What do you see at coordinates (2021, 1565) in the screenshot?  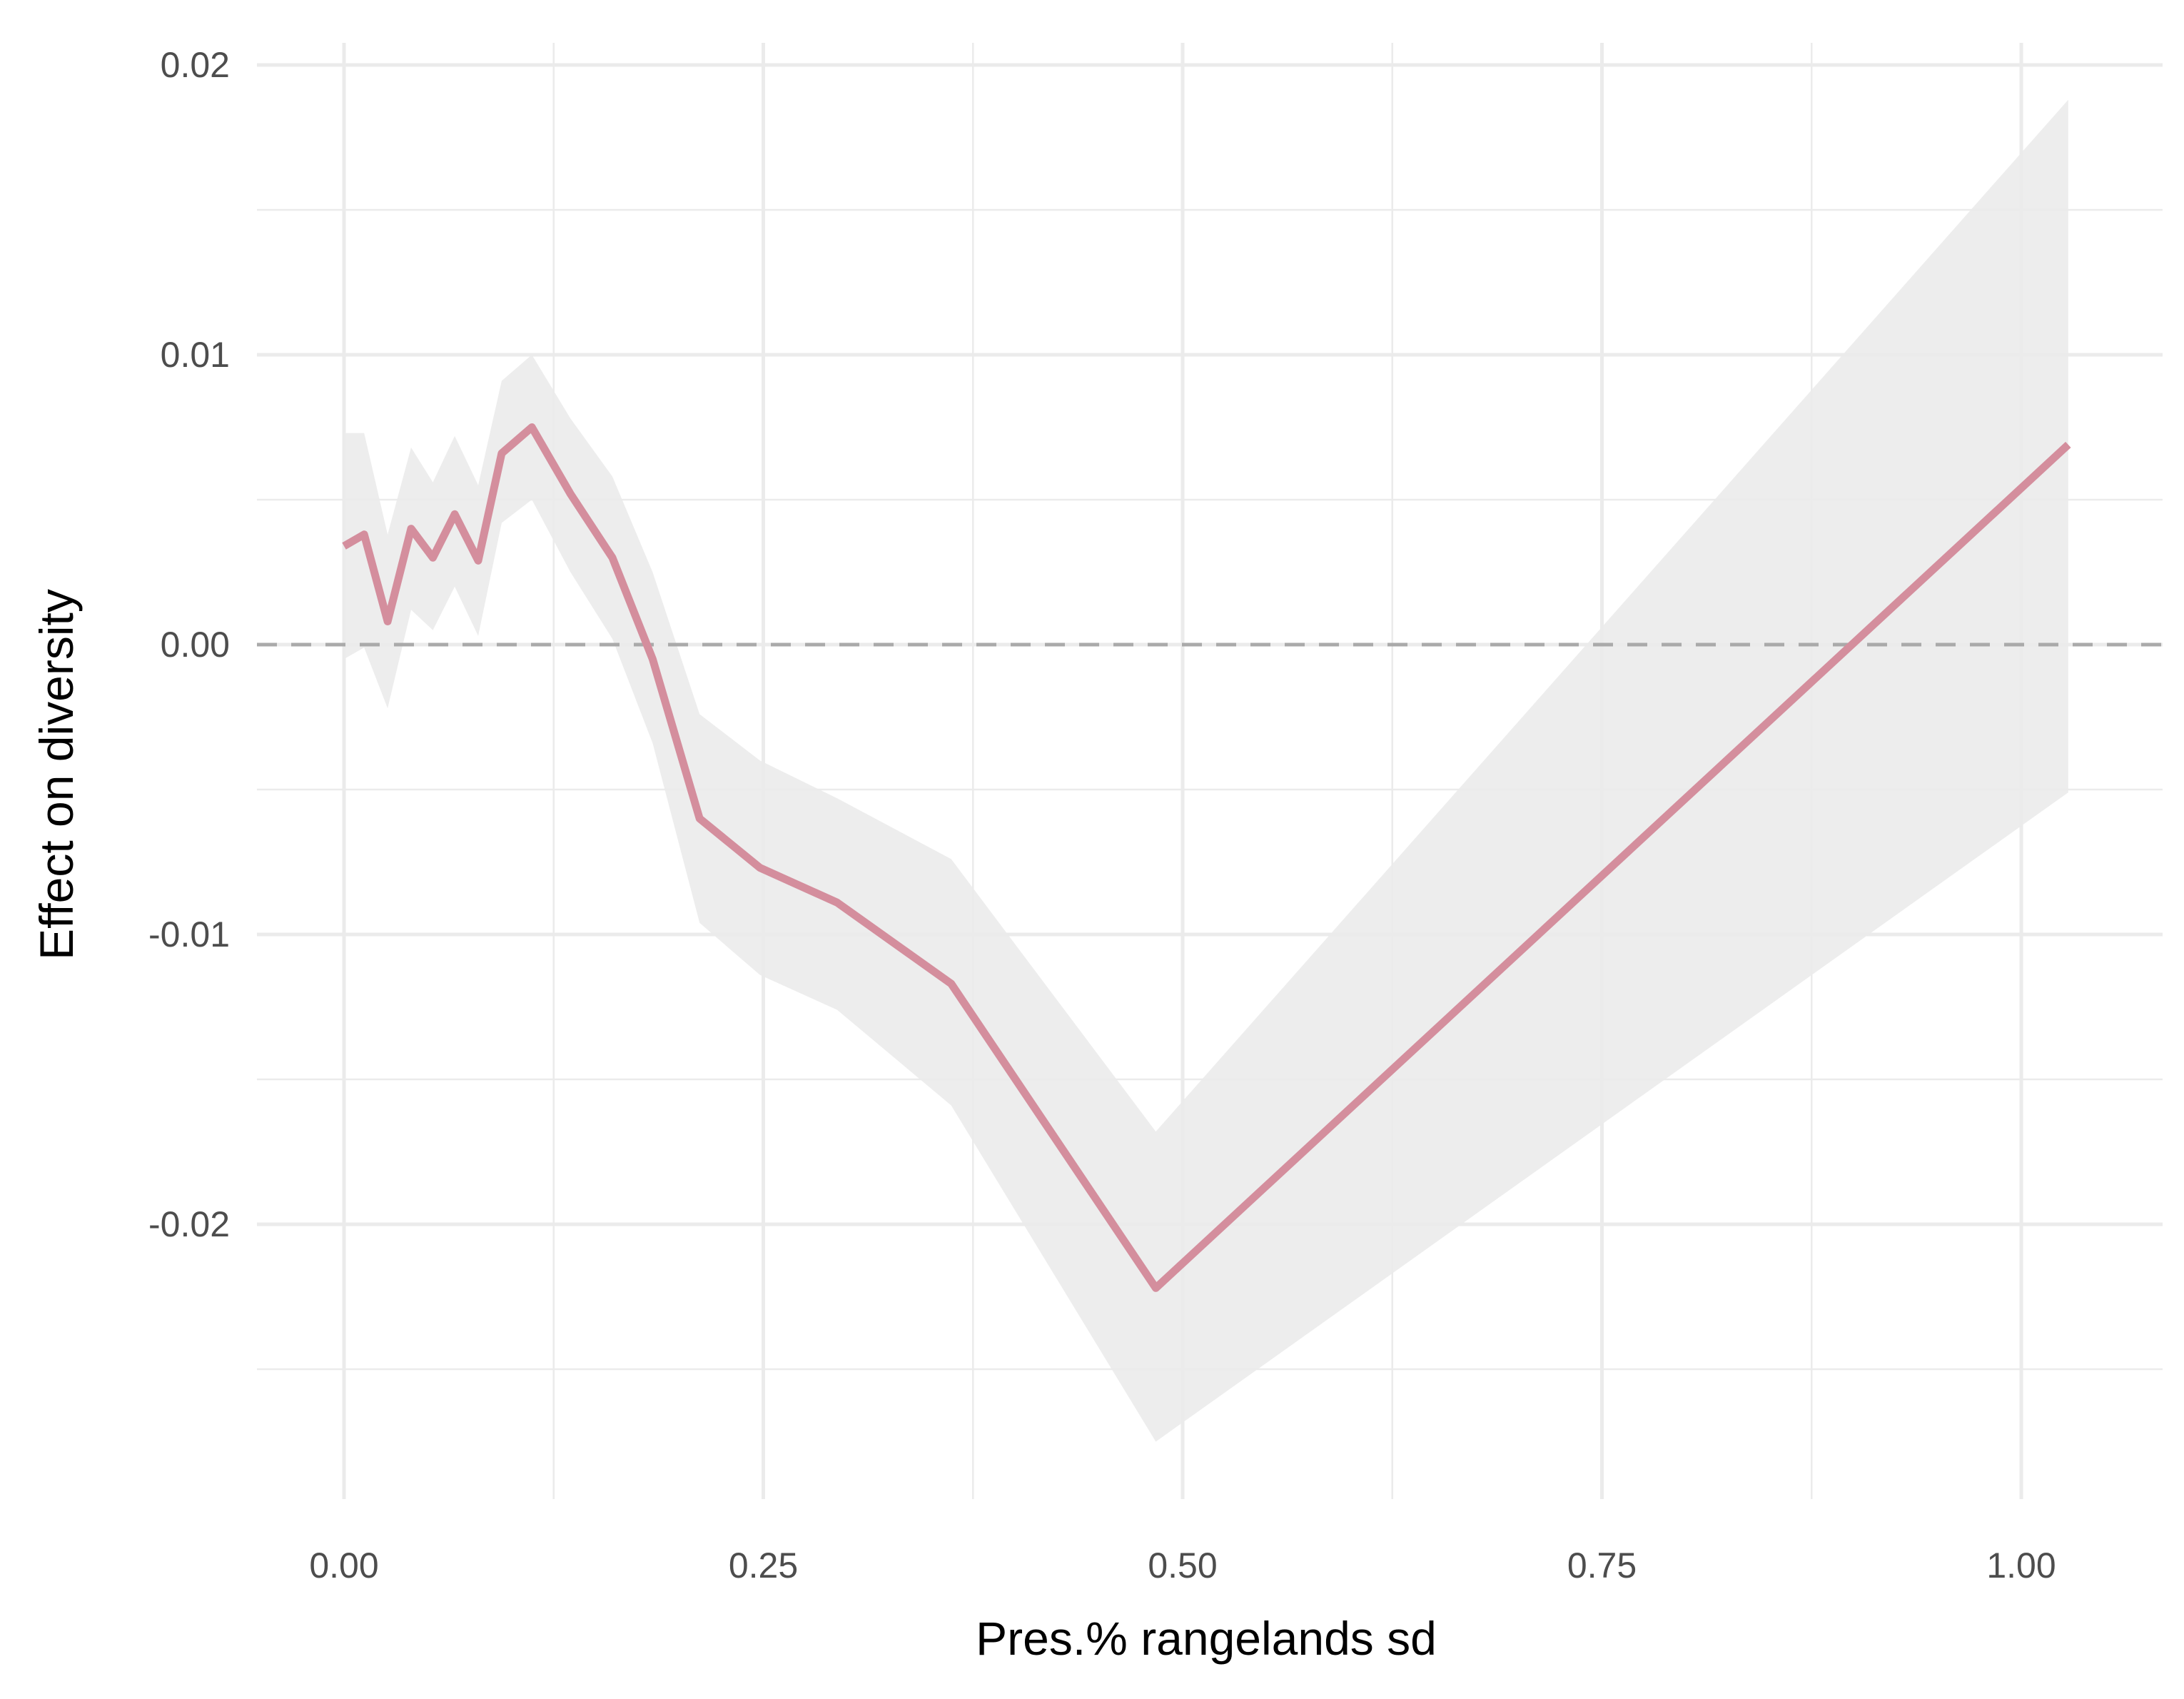 I see `x-tick-label: 1.00` at bounding box center [2021, 1565].